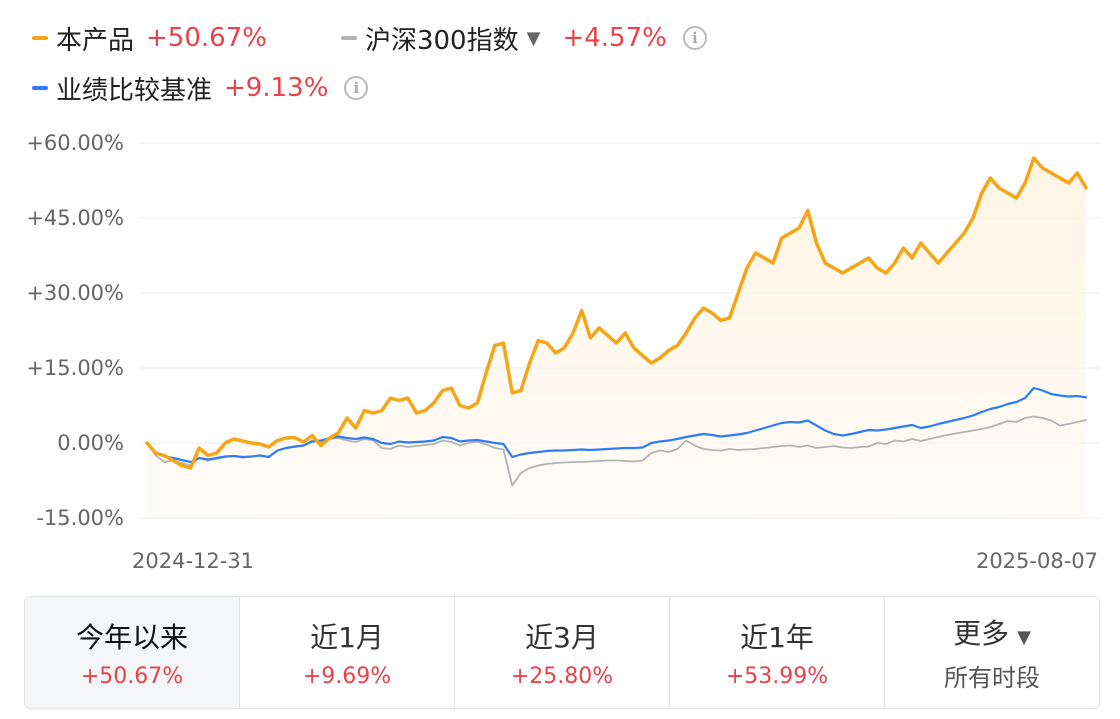  I want to click on legend-swatch-product, so click(40, 38).